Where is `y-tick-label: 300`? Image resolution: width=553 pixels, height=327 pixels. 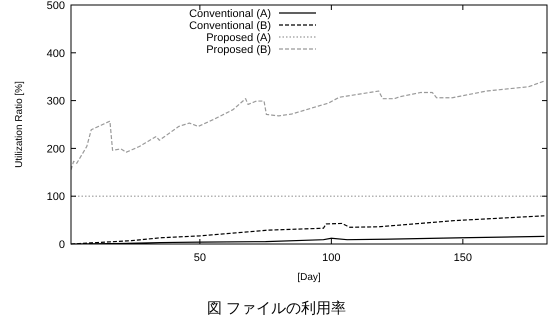
y-tick-label: 300 is located at coordinates (55, 102).